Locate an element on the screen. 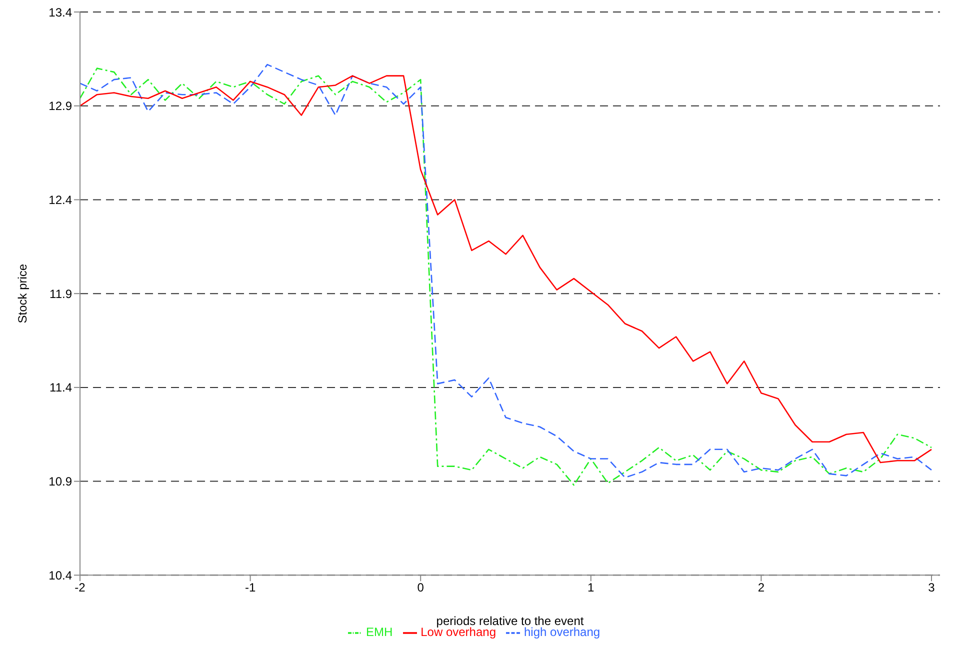 Image resolution: width=956 pixels, height=652 pixels. y-tick-label: 12.4 is located at coordinates (60, 199).